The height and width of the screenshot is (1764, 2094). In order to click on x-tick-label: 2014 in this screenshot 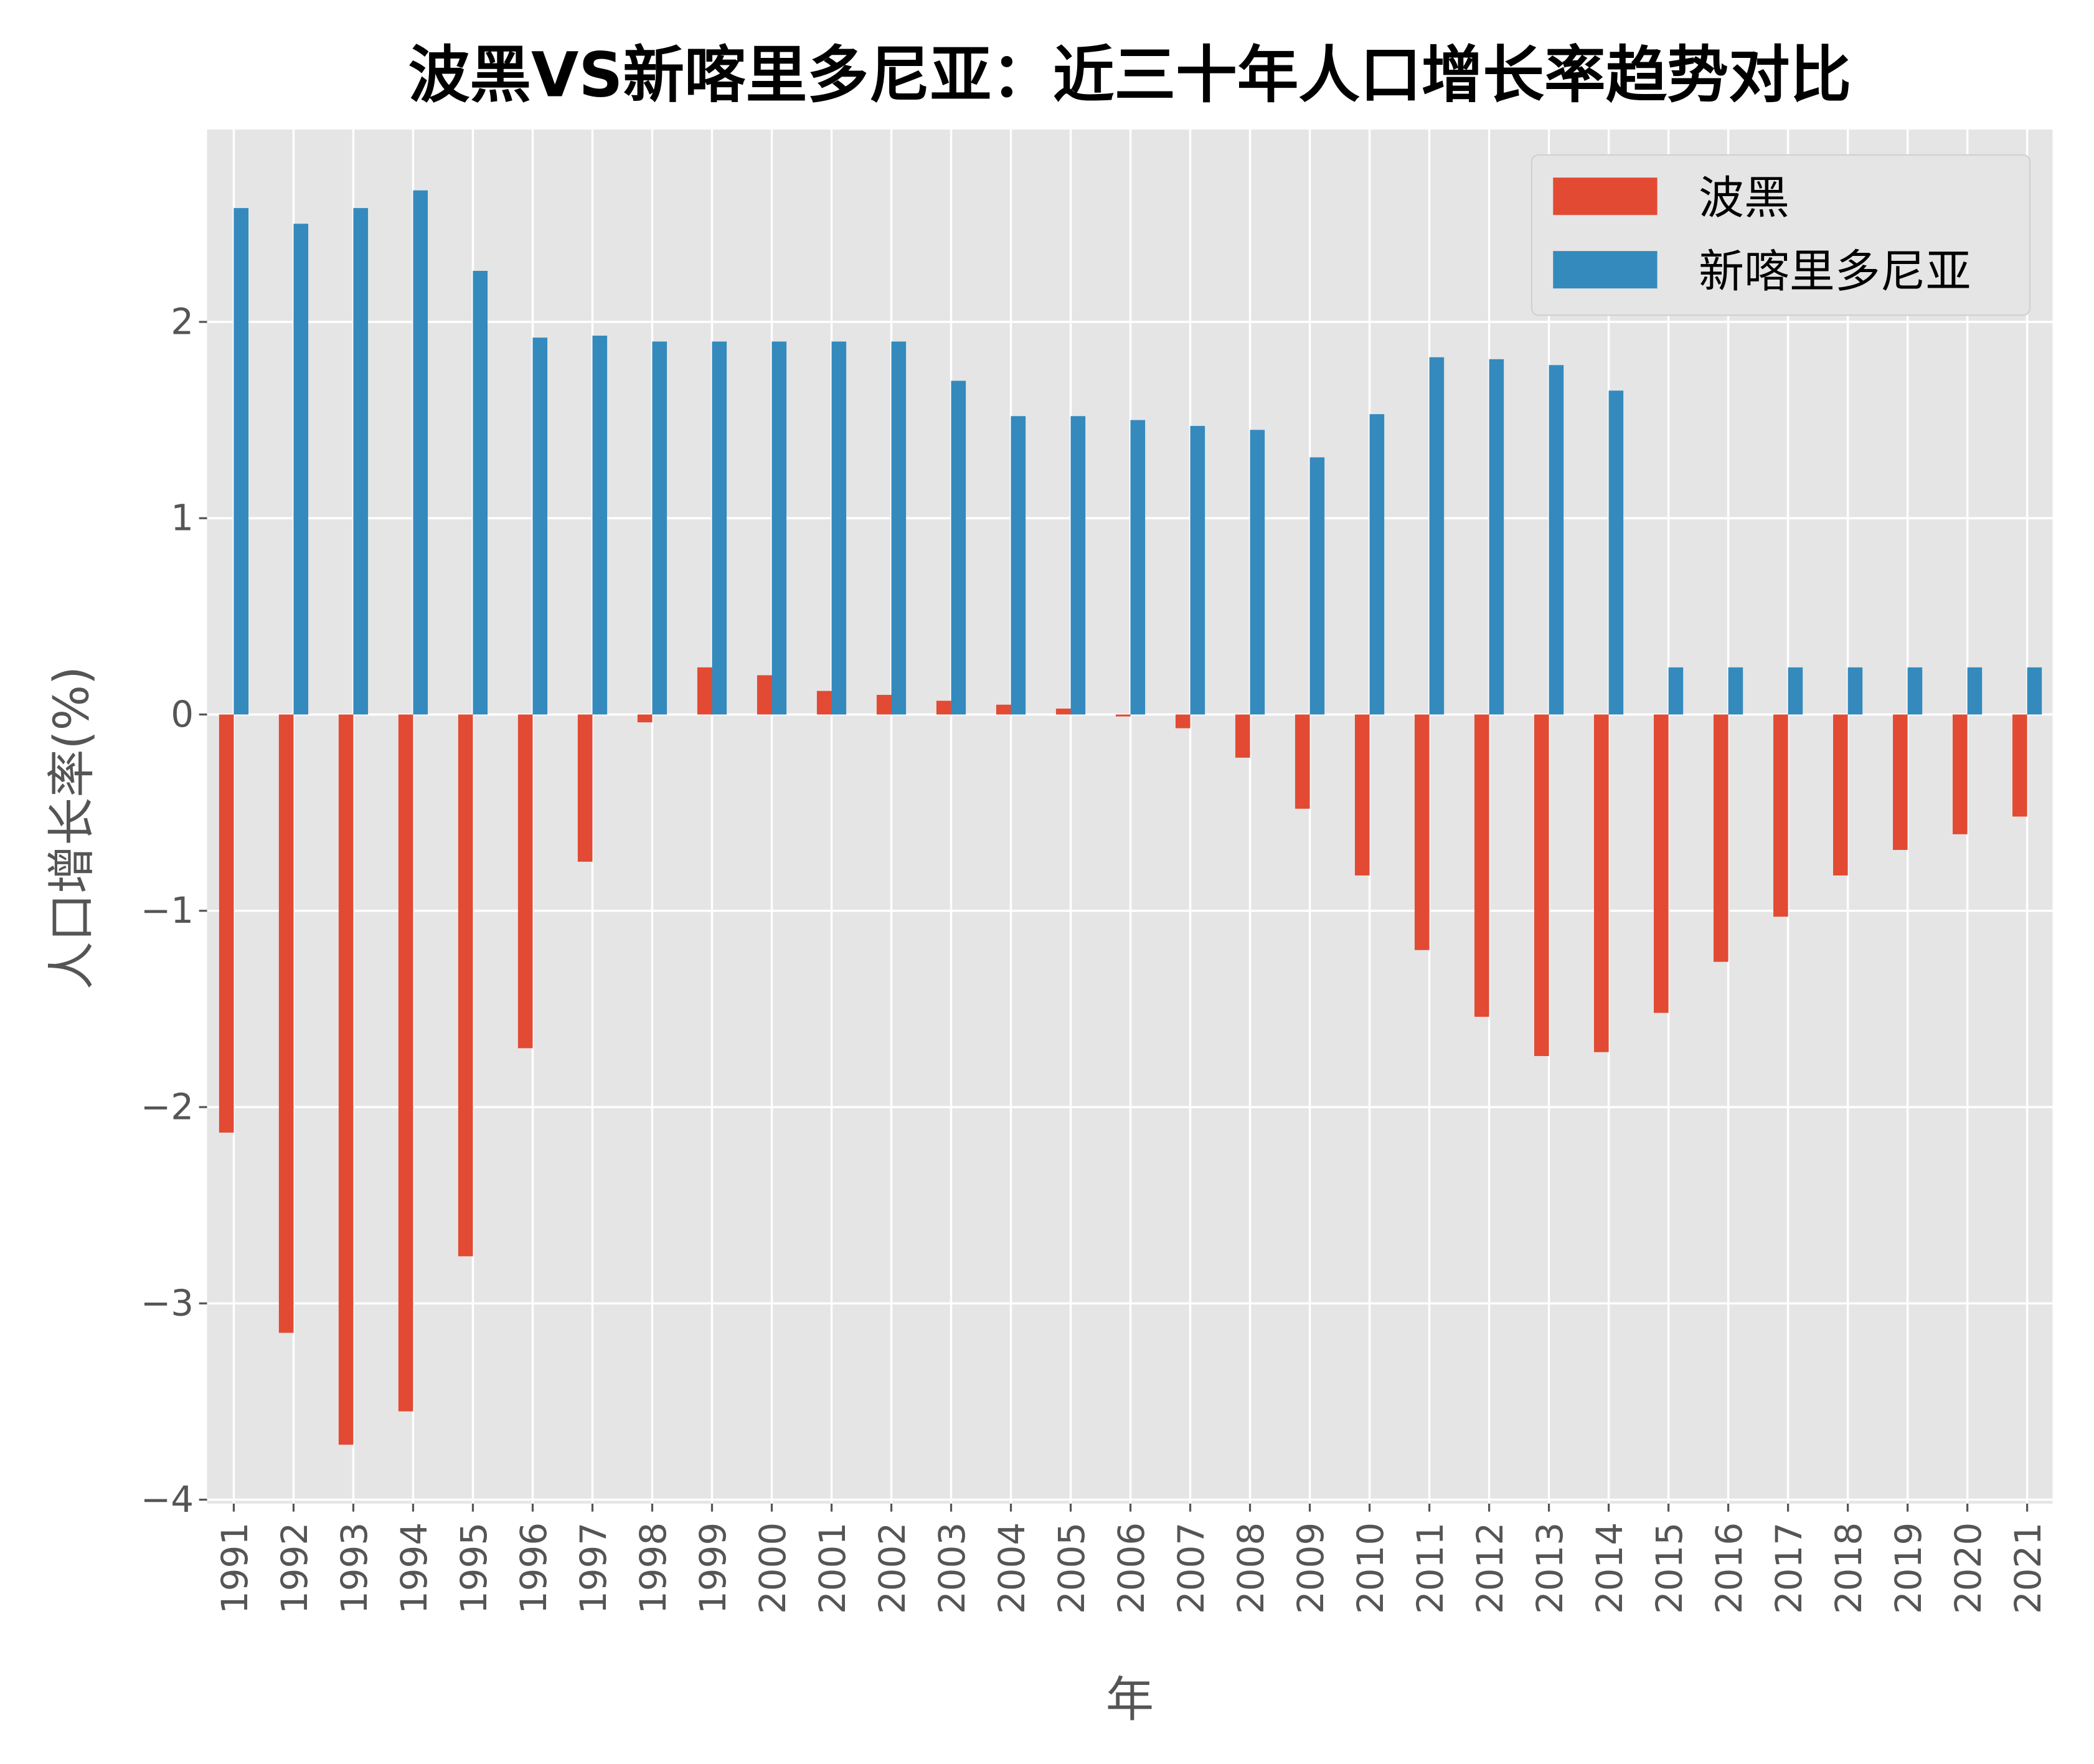, I will do `click(1610, 1568)`.